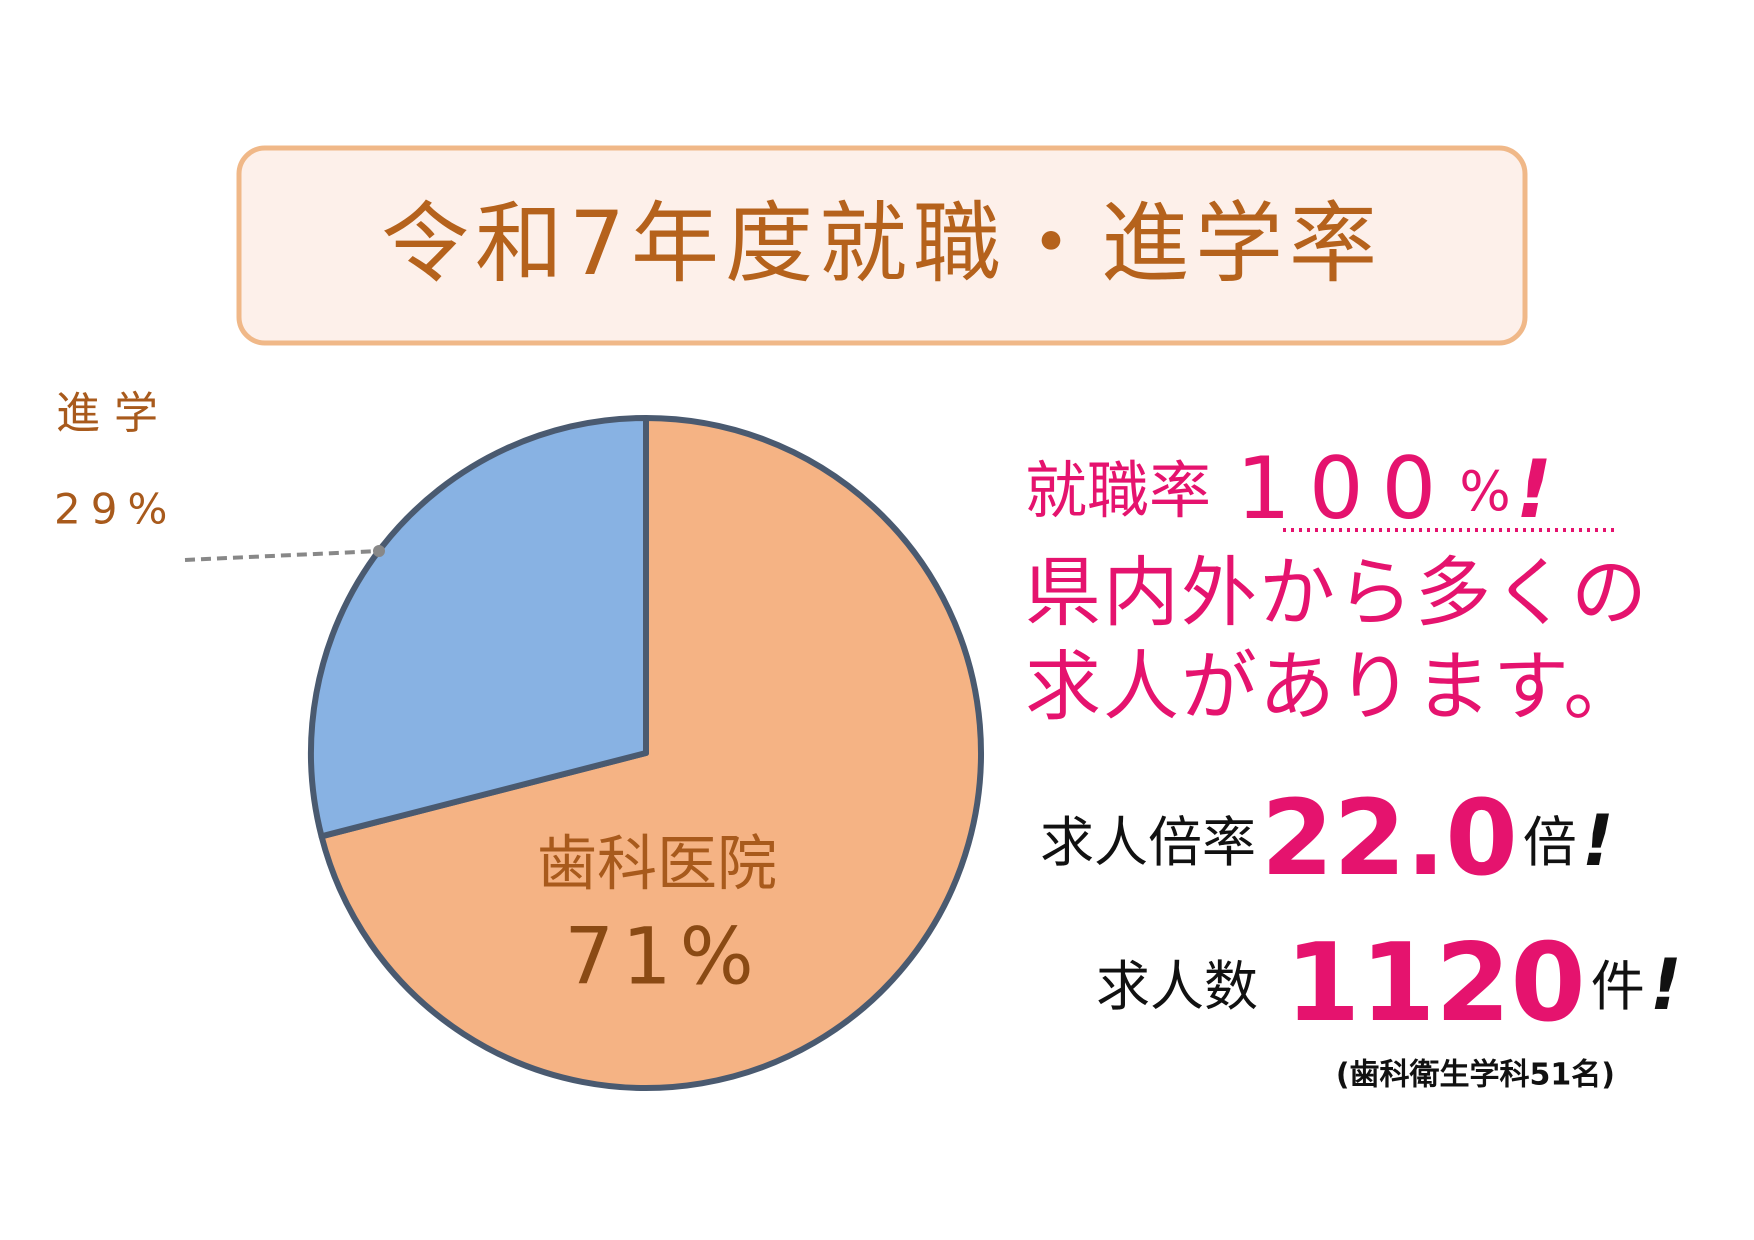 The height and width of the screenshot is (1240, 1754). I want to click on job-count: 求人数 1120 件 !, so click(1389, 983).